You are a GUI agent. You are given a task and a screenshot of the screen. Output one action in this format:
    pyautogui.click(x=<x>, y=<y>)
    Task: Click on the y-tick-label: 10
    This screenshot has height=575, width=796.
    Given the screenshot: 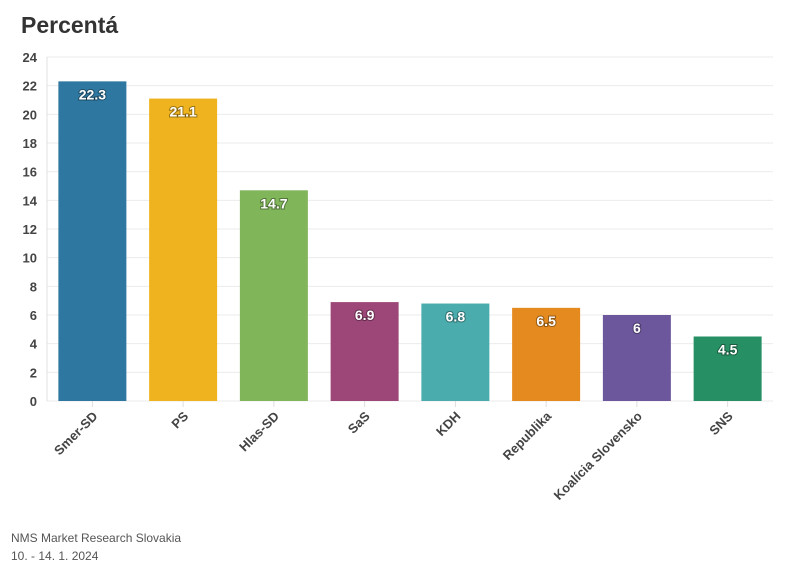 What is the action you would take?
    pyautogui.click(x=30, y=258)
    